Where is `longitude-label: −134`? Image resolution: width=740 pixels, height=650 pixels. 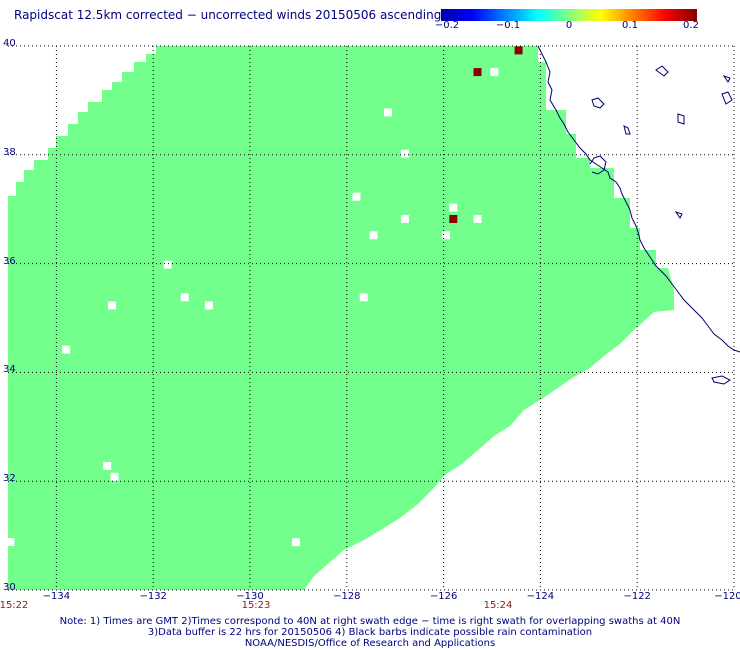 longitude-label: −134 is located at coordinates (56, 596).